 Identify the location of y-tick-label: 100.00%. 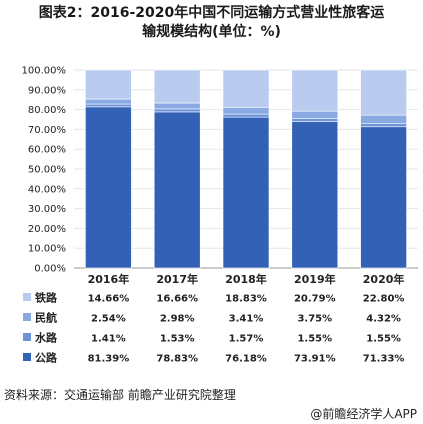
(44, 71).